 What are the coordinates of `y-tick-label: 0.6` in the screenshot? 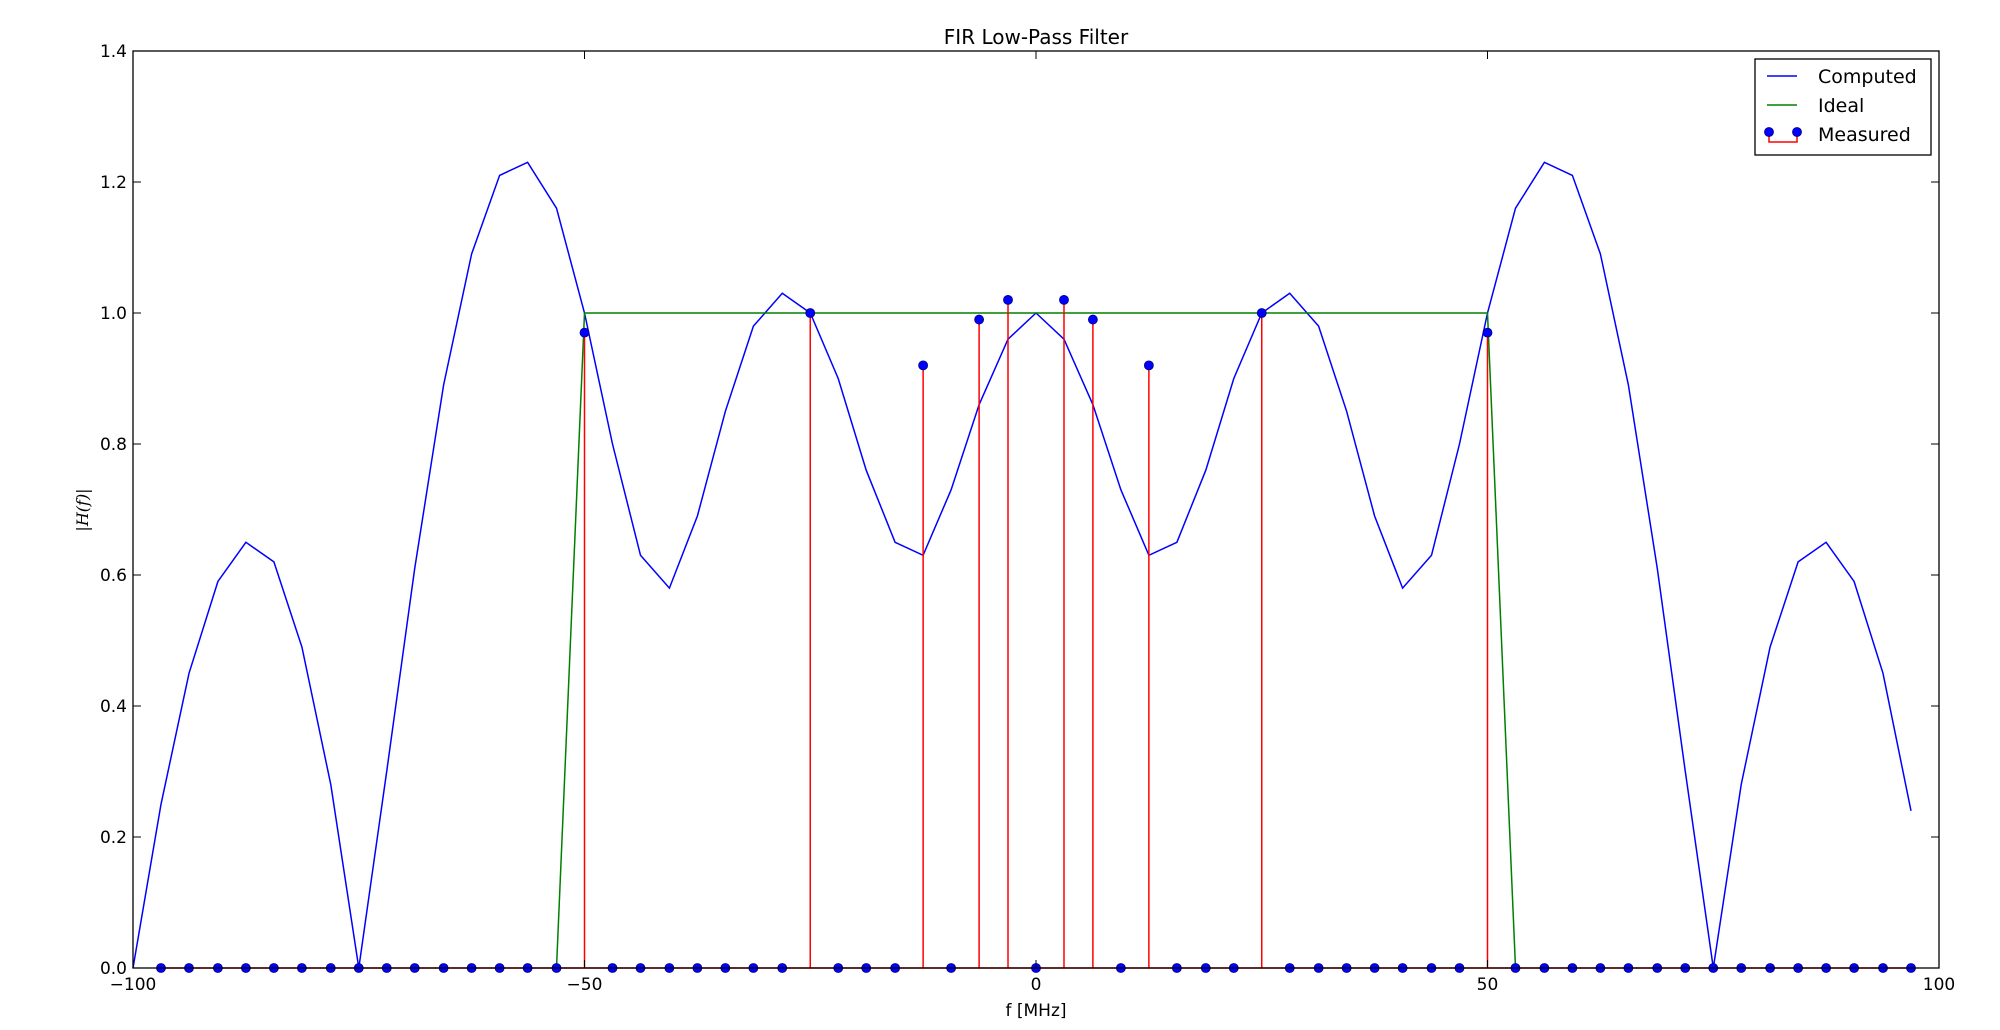 It's located at (113, 576).